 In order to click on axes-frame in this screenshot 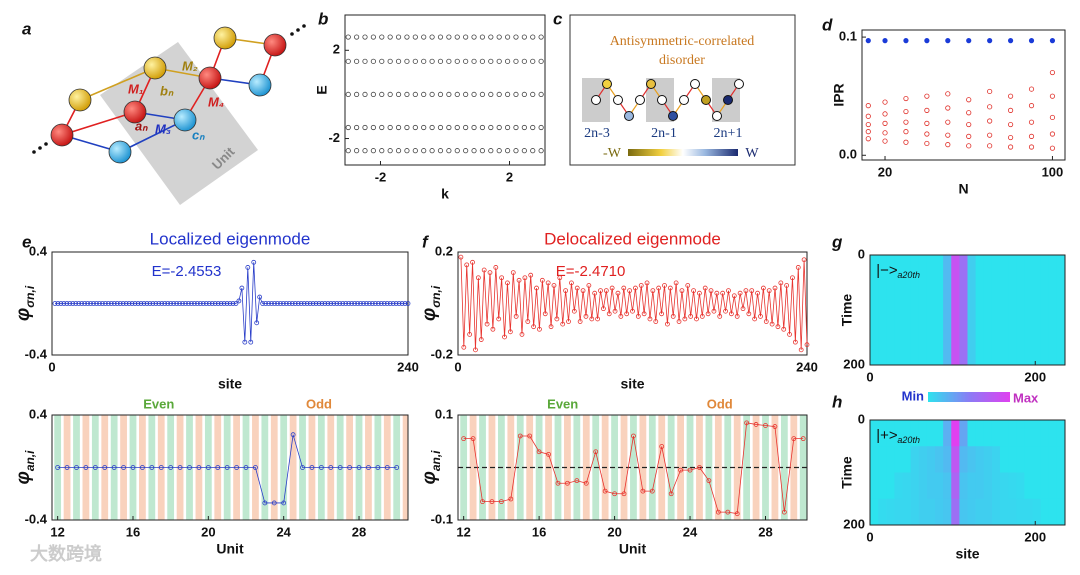, I will do `click(632, 467)`.